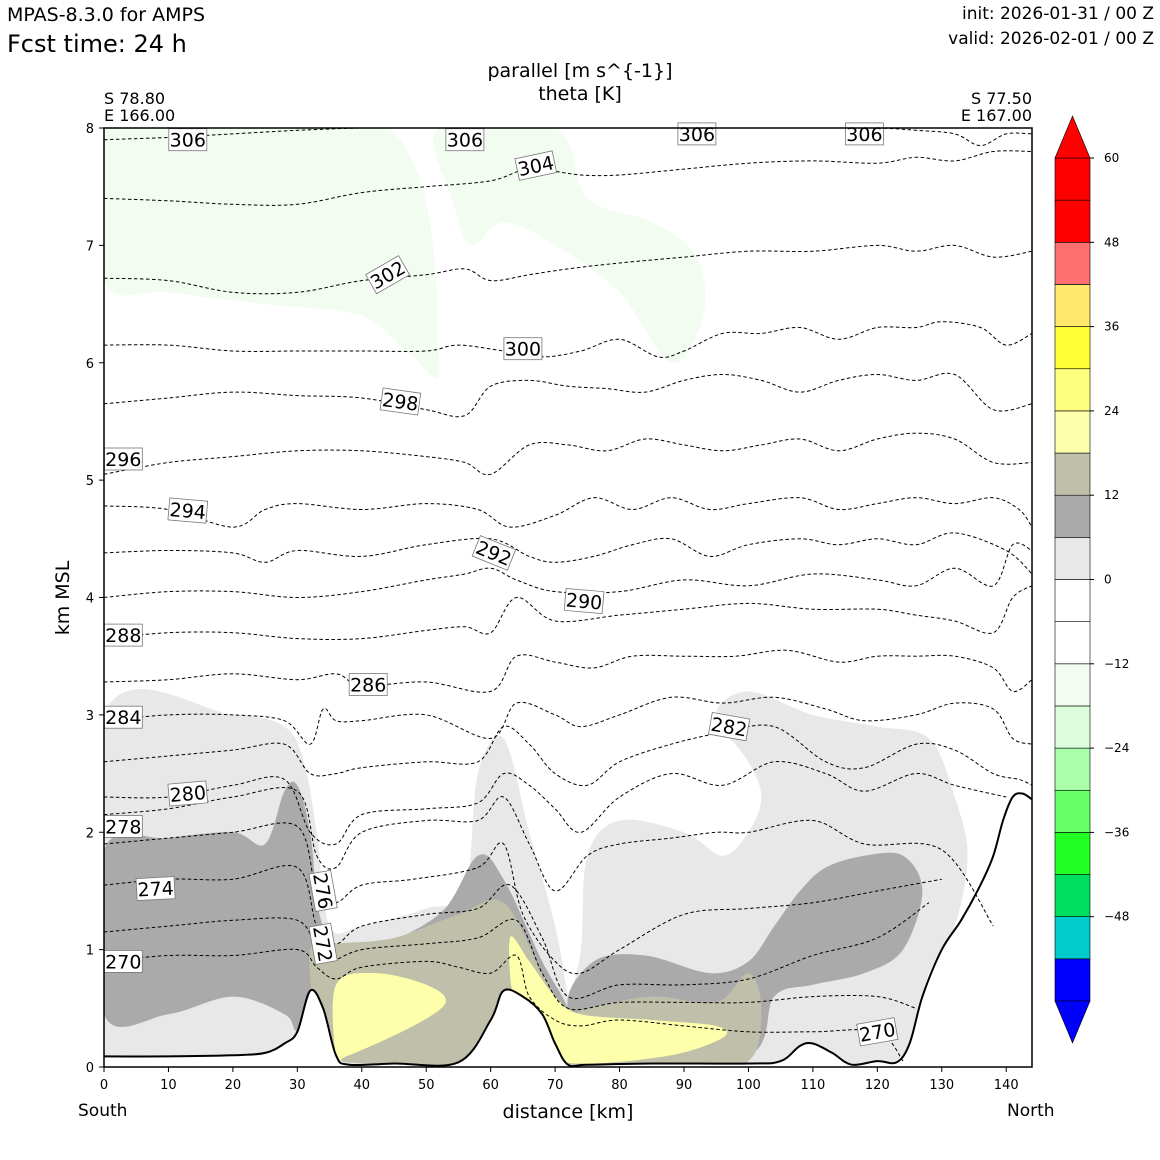  I want to click on contour-label-14: 284, so click(123, 717).